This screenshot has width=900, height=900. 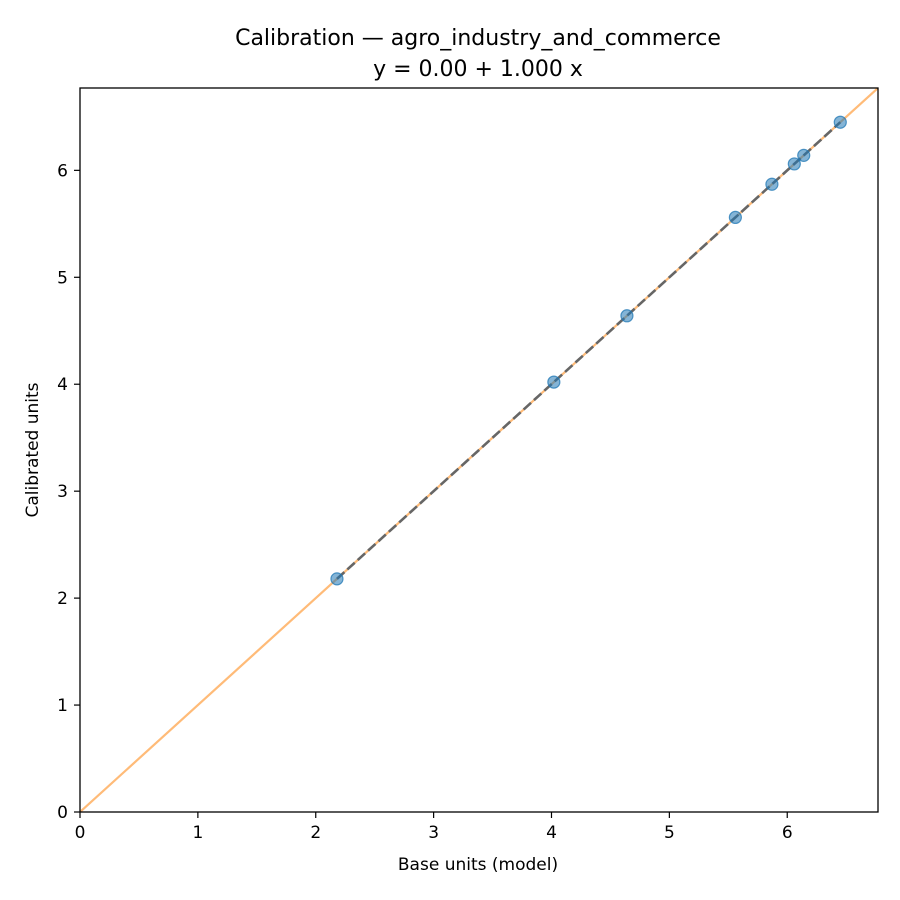 I want to click on y-axis: 0 1 2 3 4 5 6, so click(x=68, y=492).